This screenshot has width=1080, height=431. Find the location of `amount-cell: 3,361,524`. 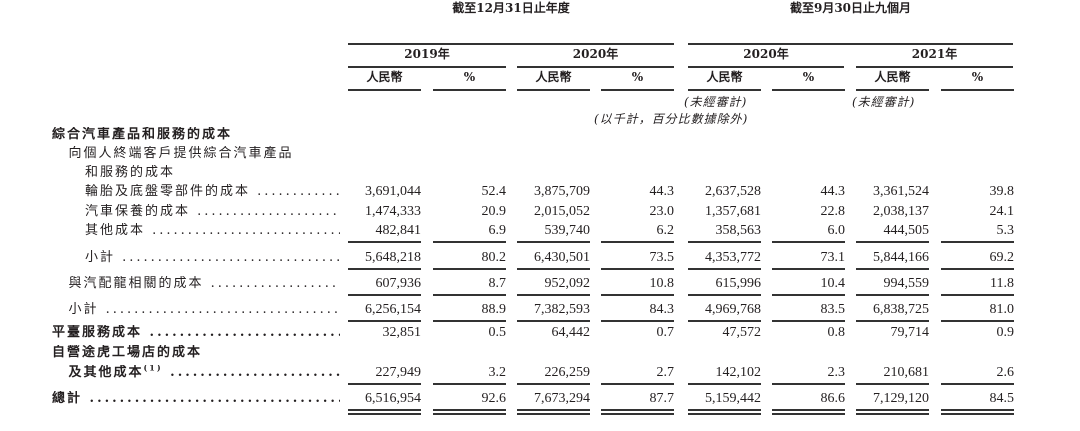

amount-cell: 3,361,524 is located at coordinates (901, 191).